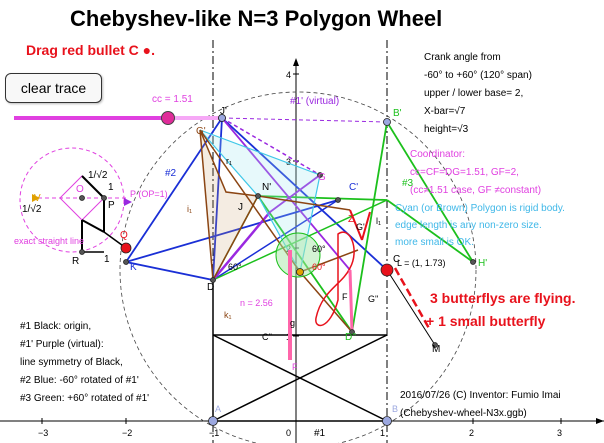 Image resolution: width=604 pixels, height=443 pixels. I want to click on coordinator-line: cc=CF=DG=1.51, GF=2,, so click(464, 172).